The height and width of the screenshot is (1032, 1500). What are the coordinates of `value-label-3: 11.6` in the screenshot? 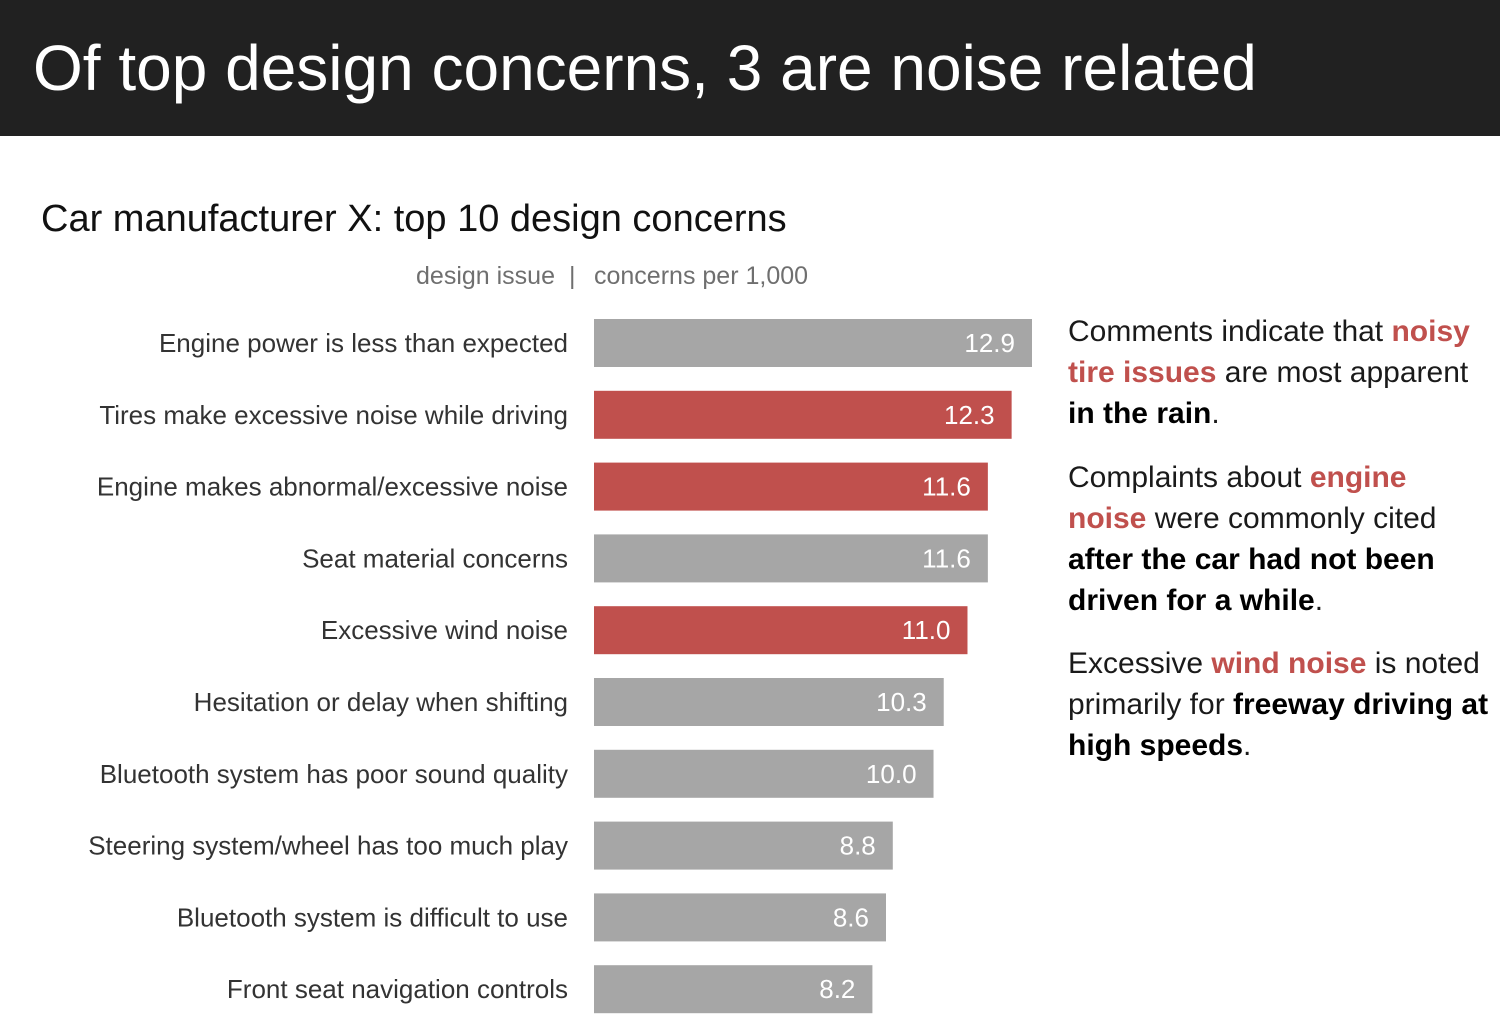 It's located at (946, 487).